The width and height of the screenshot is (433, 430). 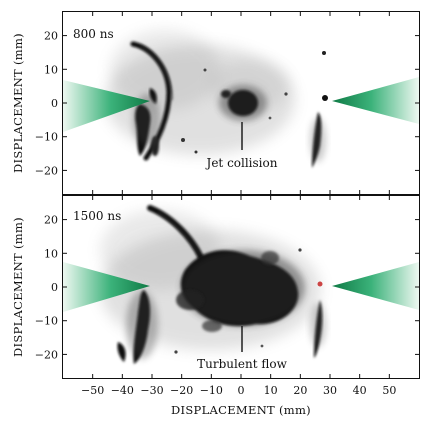 What do you see at coordinates (18, 103) in the screenshot?
I see `y-axis-label-top: DISPLACEMENT (mm)` at bounding box center [18, 103].